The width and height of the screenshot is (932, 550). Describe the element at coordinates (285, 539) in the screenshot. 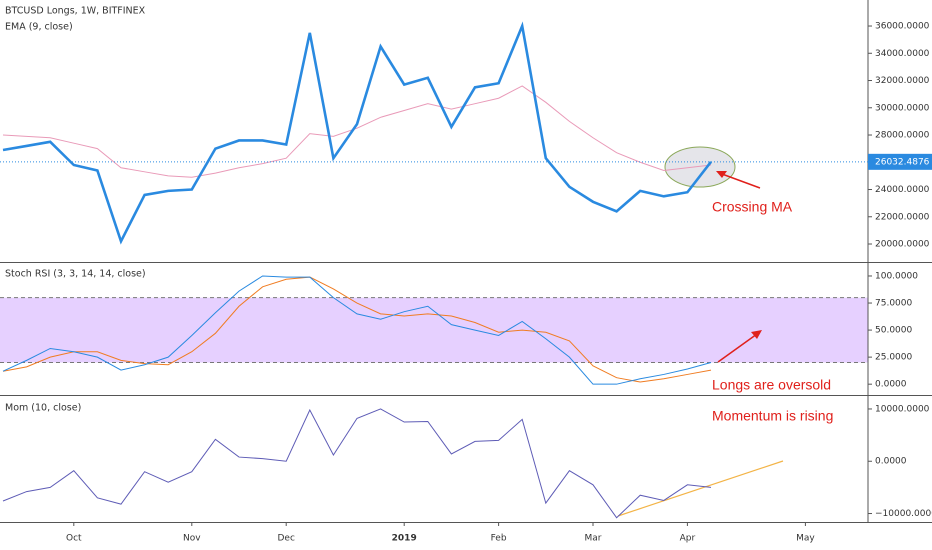

I see `x-tick-label: Dec` at that location.